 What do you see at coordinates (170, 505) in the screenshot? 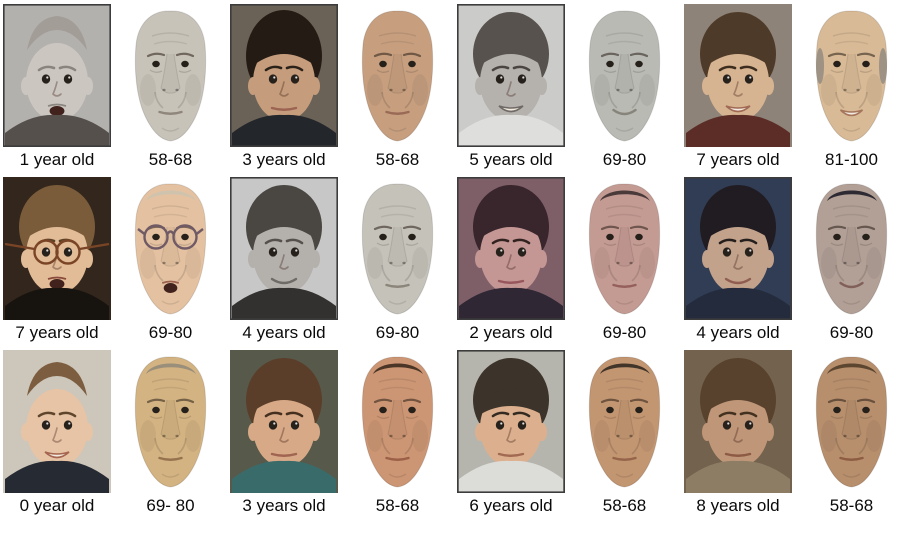
I see `age-label: 69- 80` at bounding box center [170, 505].